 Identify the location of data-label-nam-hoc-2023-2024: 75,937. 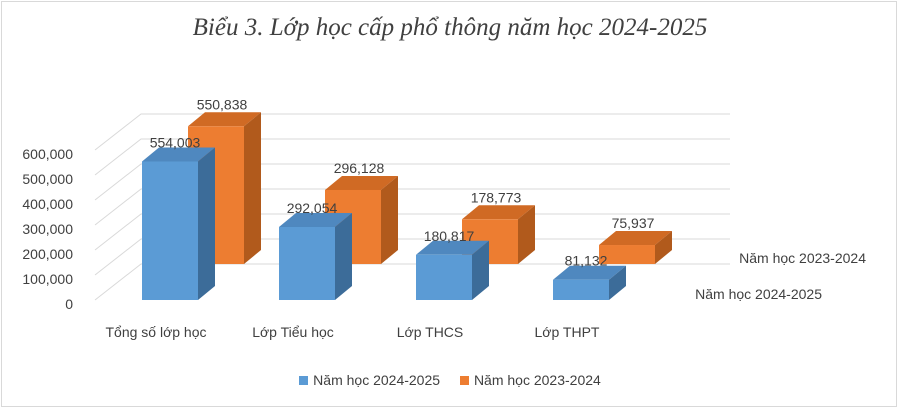
(633, 223).